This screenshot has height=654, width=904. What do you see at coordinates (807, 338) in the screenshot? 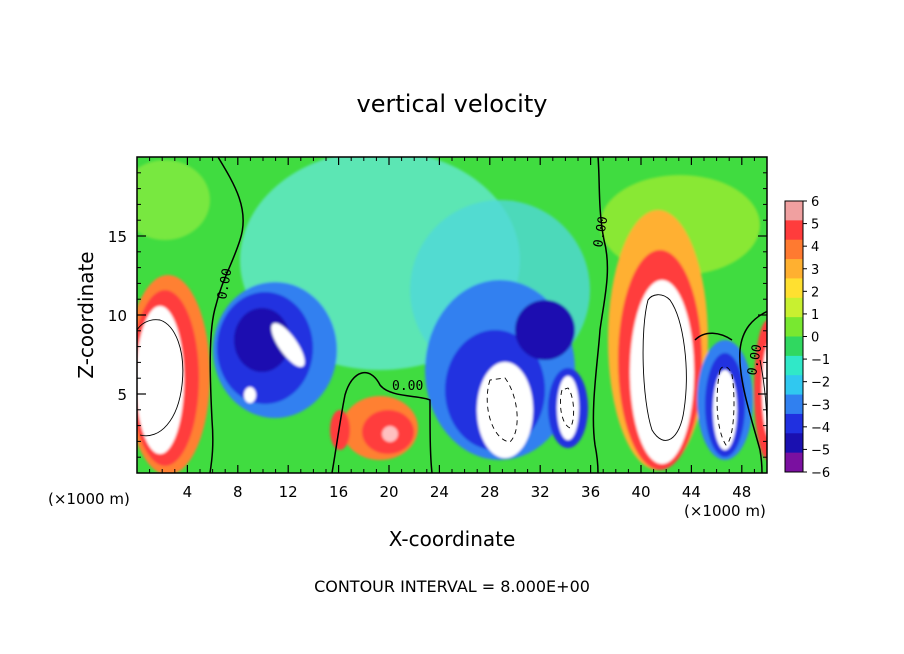
I see `colorbar: 6 5 4 3 2 1 0 −1 −2 −3 −4 −5 −6` at bounding box center [807, 338].